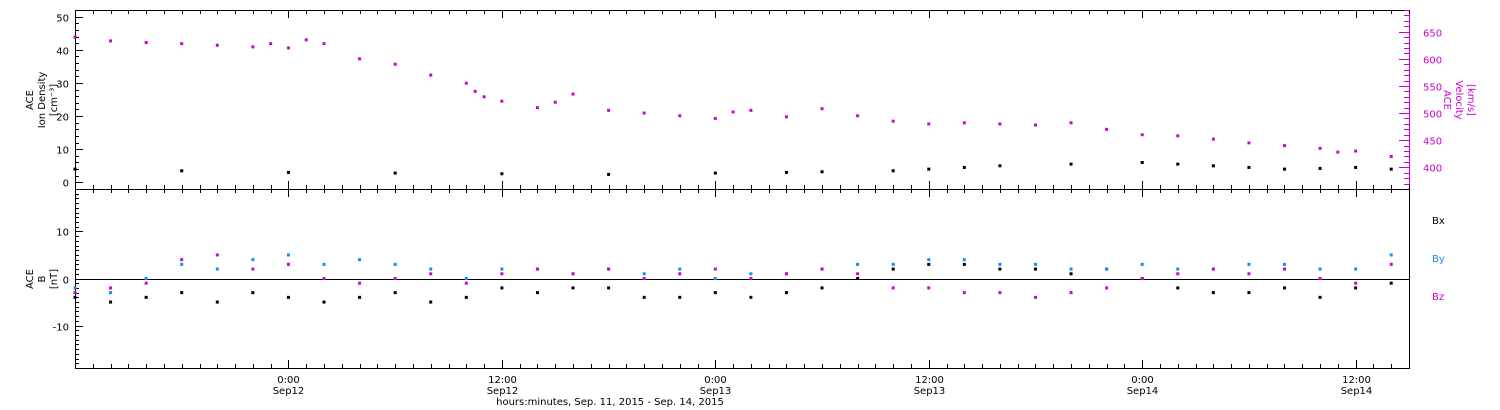 The width and height of the screenshot is (1500, 410). What do you see at coordinates (1432, 34) in the screenshot?
I see `velocity-ytick-label: 650` at bounding box center [1432, 34].